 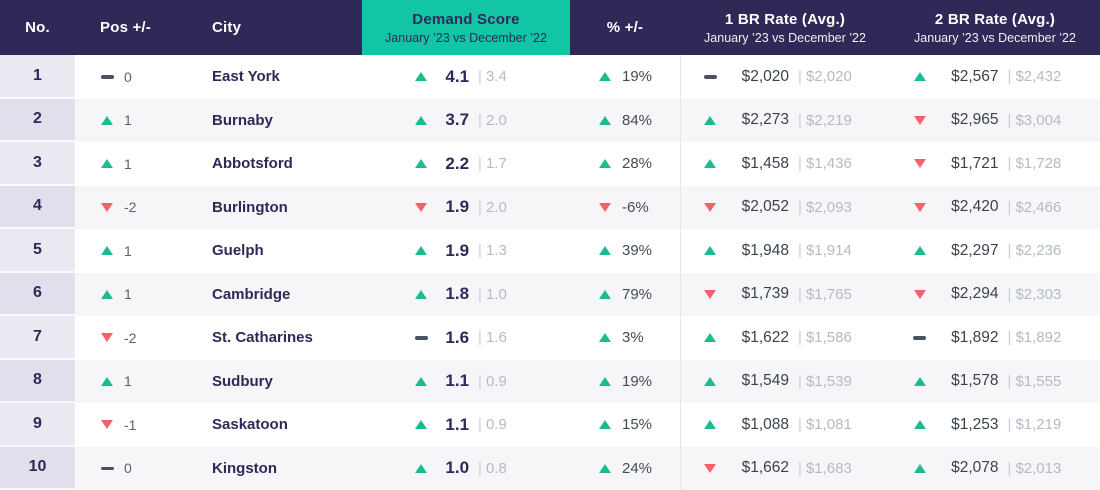 I want to click on column-header-pct-change: % +/-, so click(x=625, y=27).